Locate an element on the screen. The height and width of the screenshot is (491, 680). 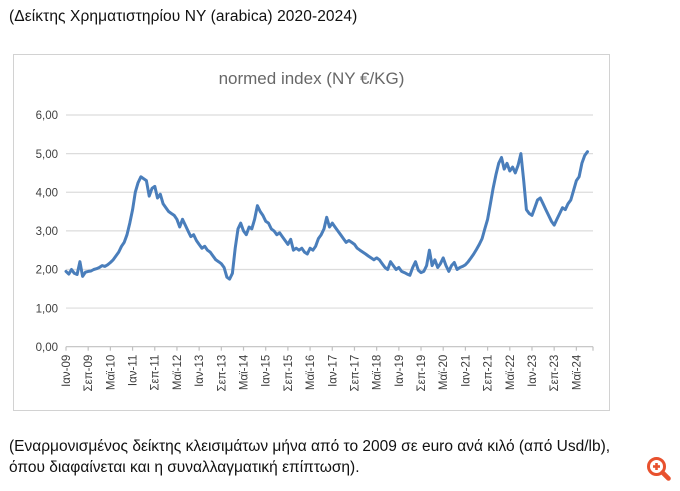
svg-text: Σεπ-15 is located at coordinates (289, 373).